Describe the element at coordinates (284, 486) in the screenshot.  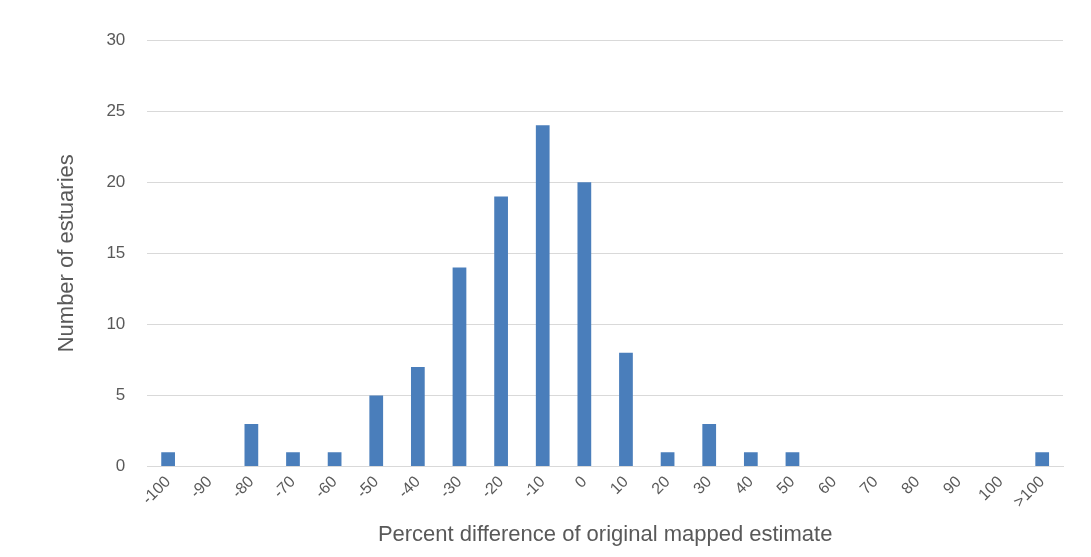
I see `x-tick-label: -70` at that location.